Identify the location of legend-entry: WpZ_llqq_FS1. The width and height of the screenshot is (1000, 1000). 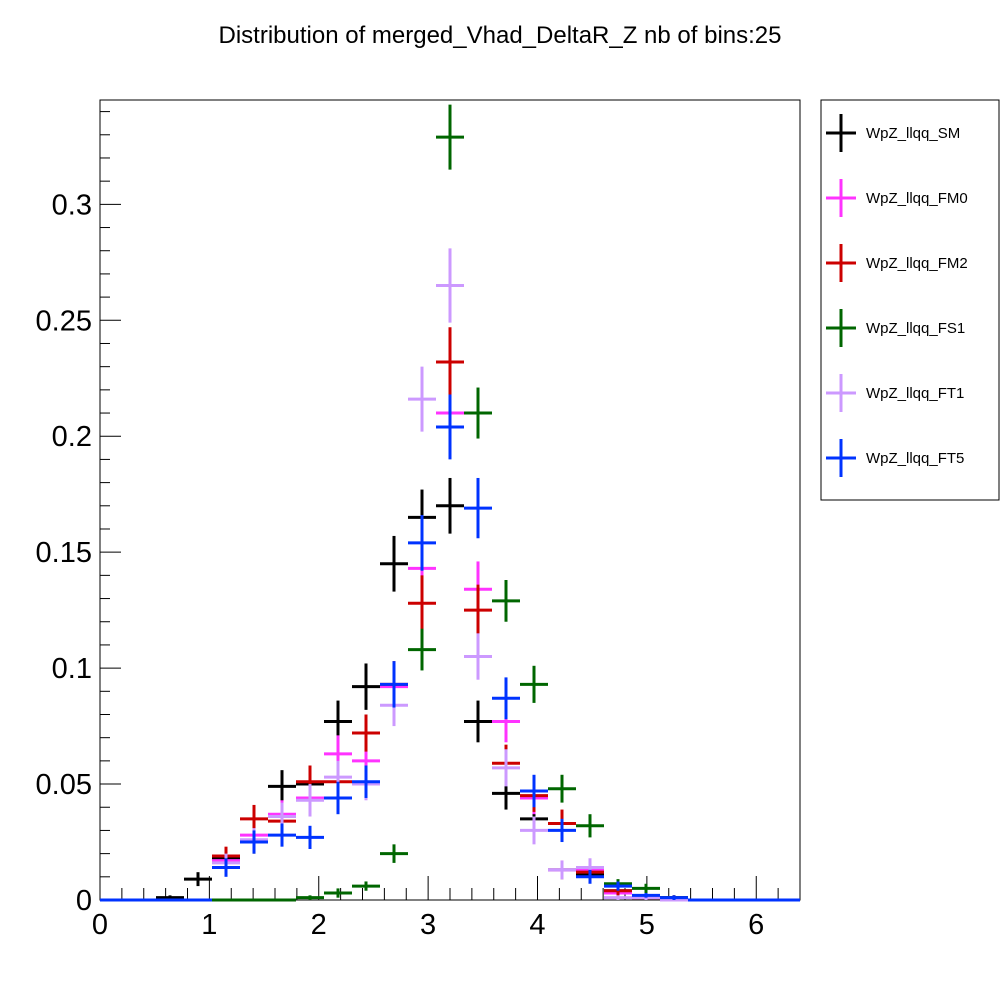
(895, 328).